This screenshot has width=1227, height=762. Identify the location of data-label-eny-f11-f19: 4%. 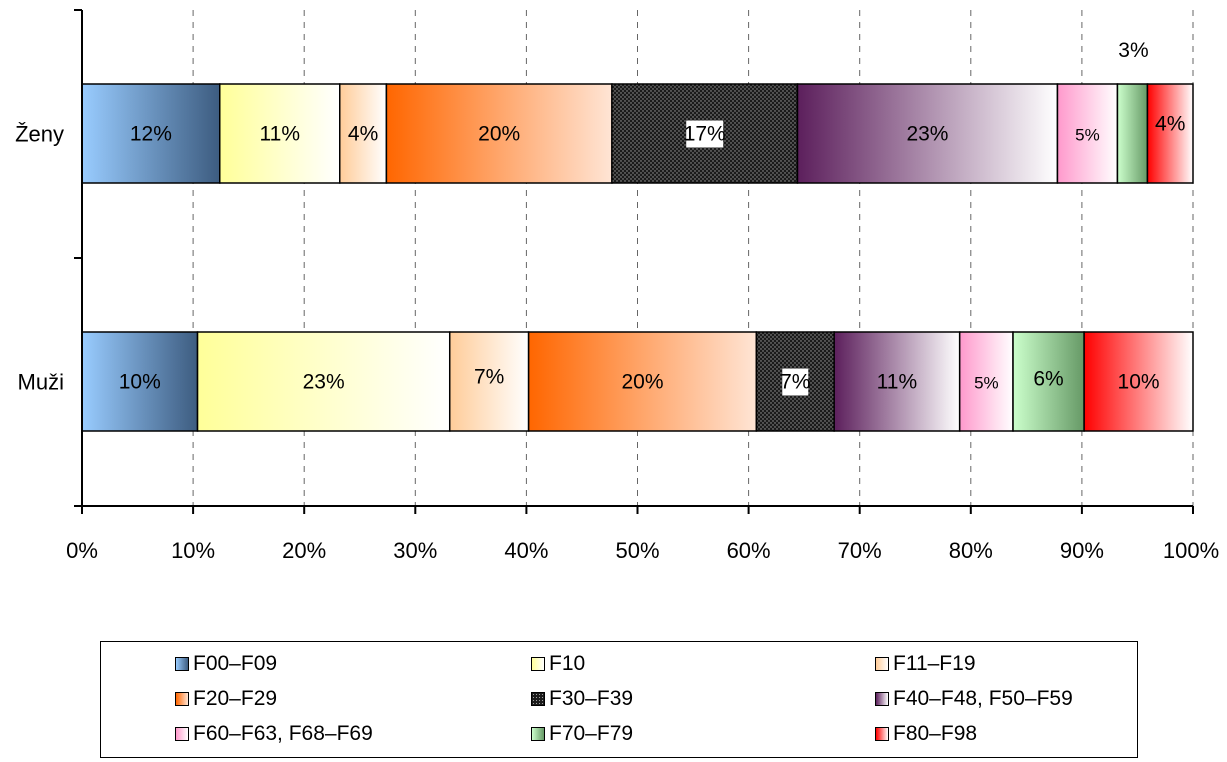
(363, 134).